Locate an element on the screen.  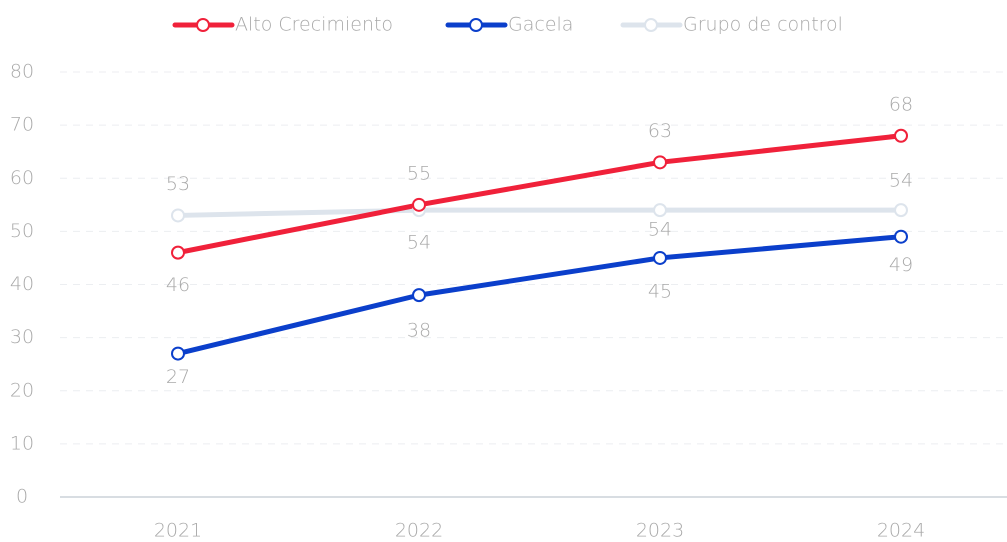
legend-label: Grupo de control is located at coordinates (763, 25).